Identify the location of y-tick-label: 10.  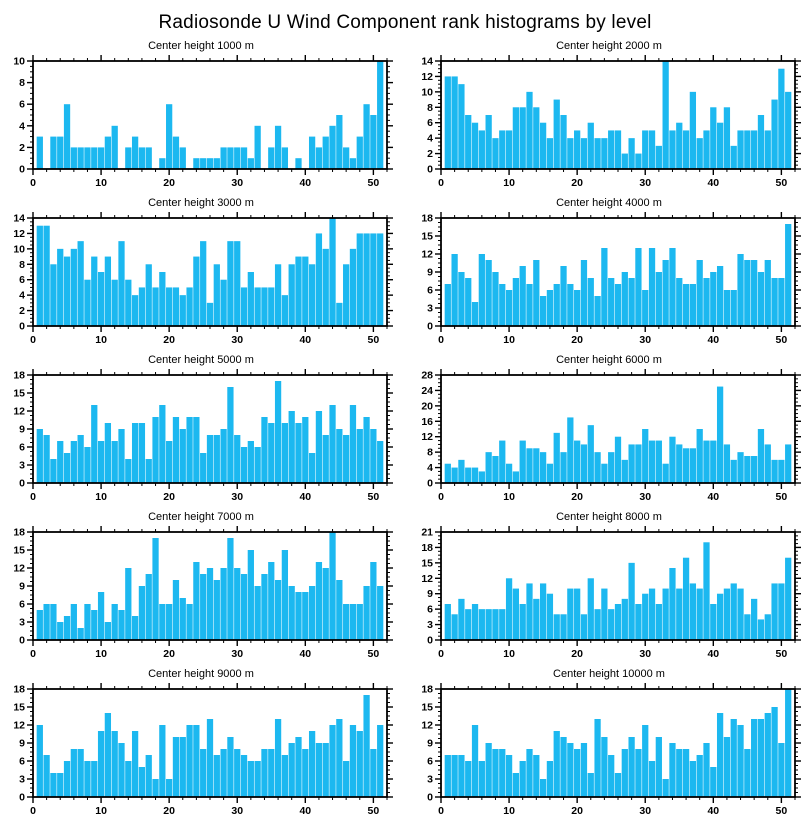
(19, 62).